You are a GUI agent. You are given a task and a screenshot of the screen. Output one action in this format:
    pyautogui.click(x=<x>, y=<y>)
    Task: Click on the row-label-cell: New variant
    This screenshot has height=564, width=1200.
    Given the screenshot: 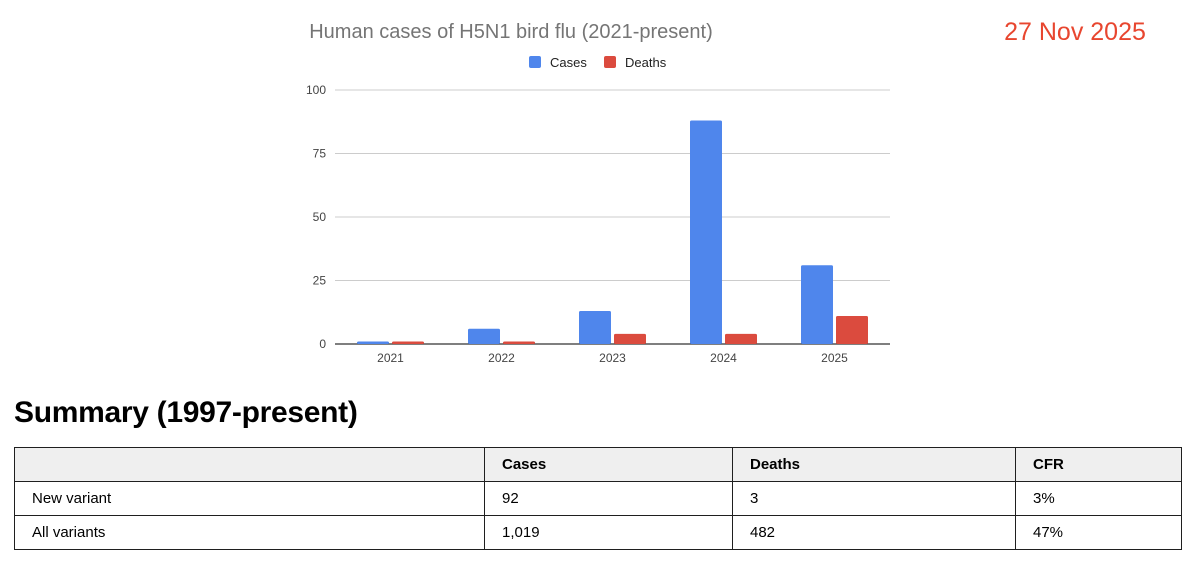 What is the action you would take?
    pyautogui.click(x=249, y=498)
    